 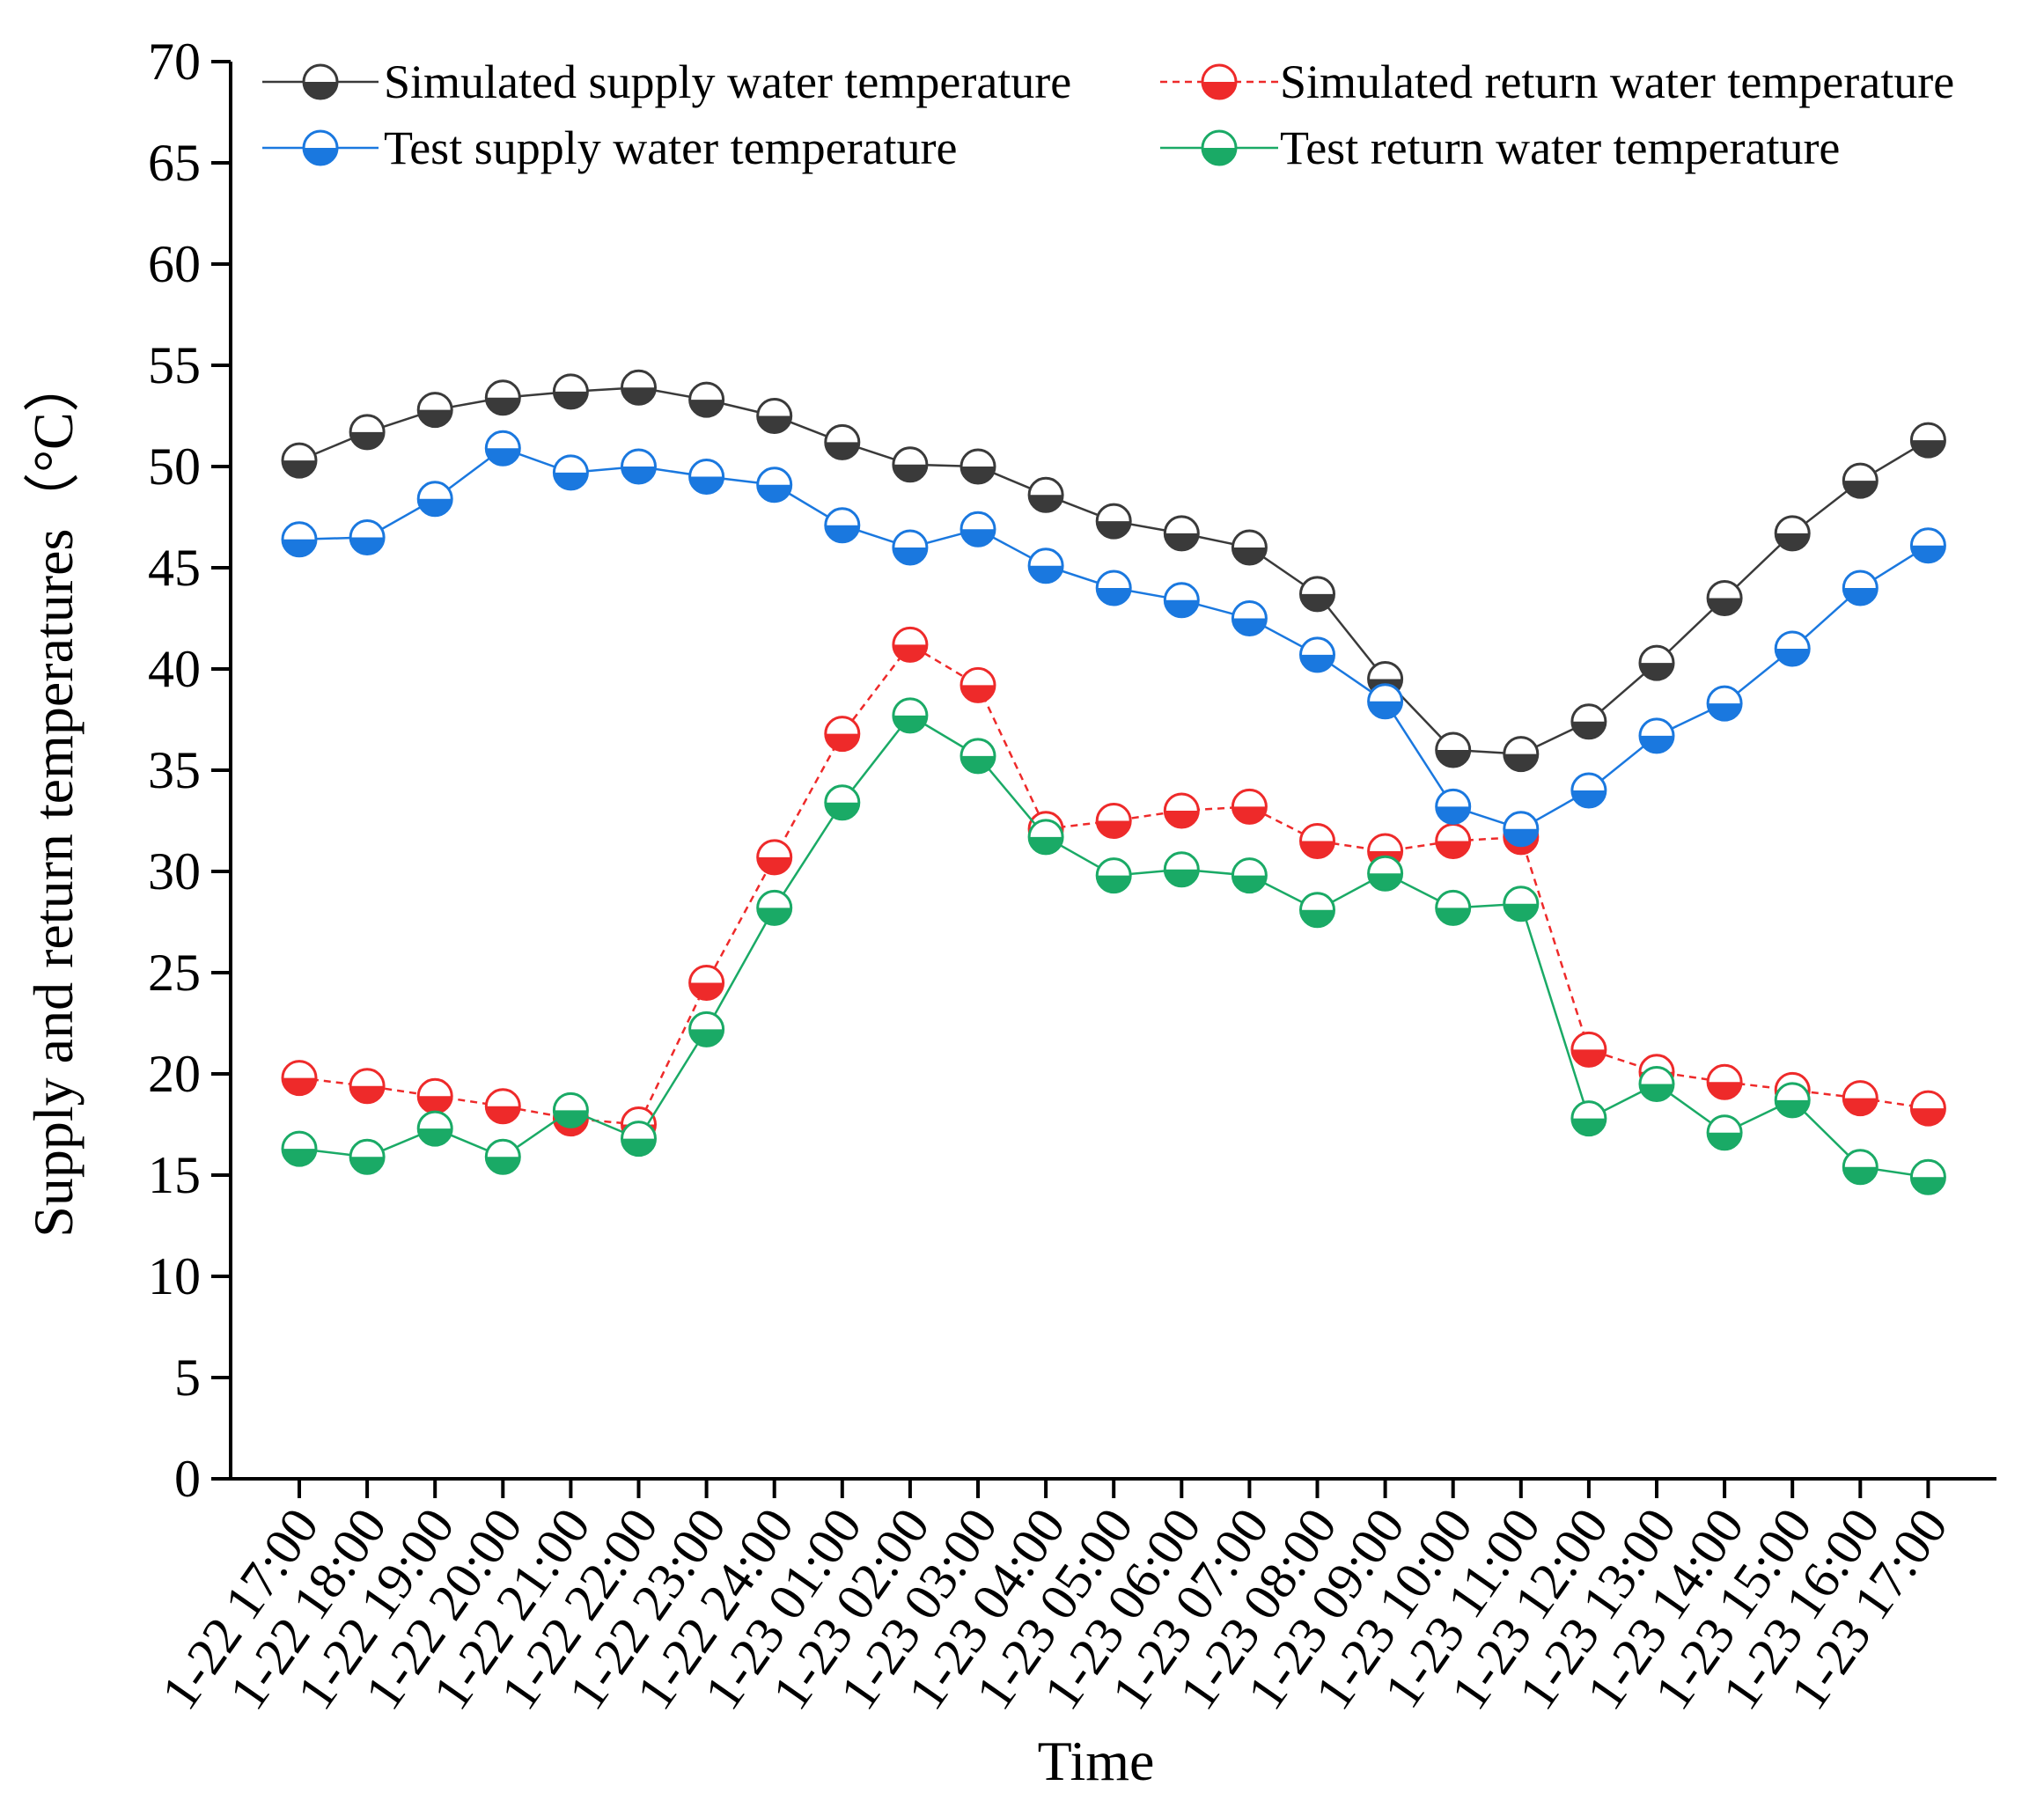 I want to click on y-tick-label: 25, so click(x=174, y=973).